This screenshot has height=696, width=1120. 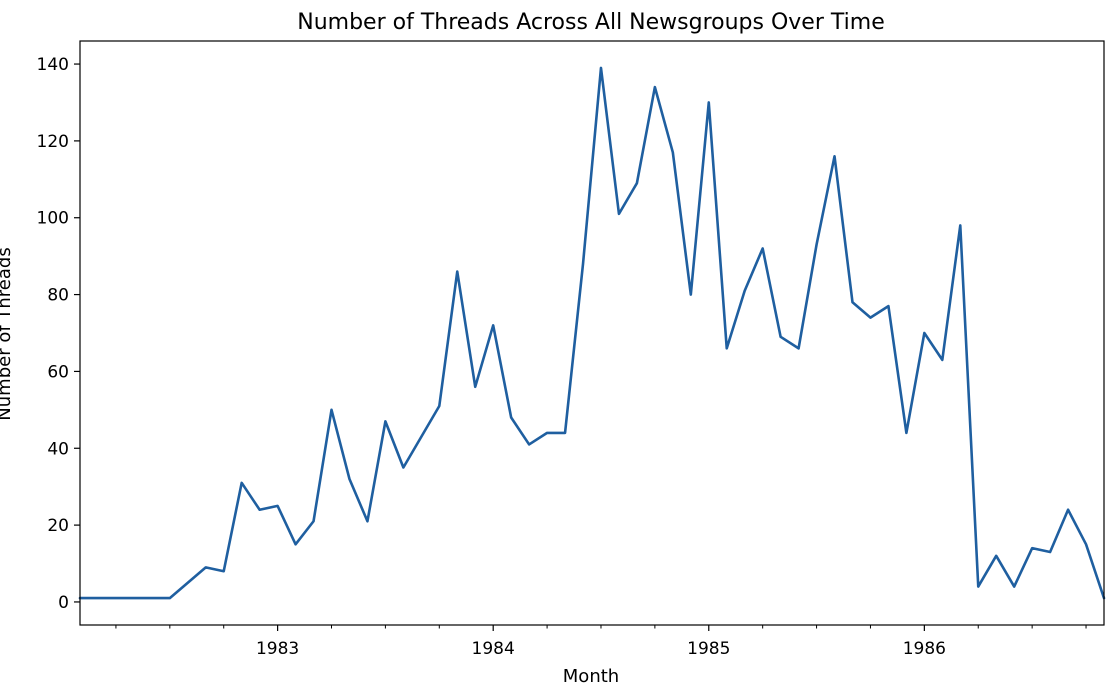 What do you see at coordinates (63, 603) in the screenshot?
I see `y-tick-label: 0` at bounding box center [63, 603].